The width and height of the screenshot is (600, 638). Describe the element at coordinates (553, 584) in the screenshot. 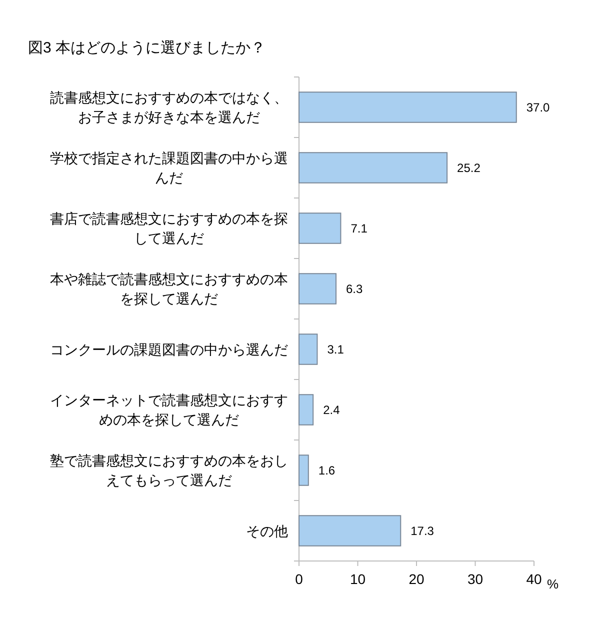

I see `xlabel: %` at that location.